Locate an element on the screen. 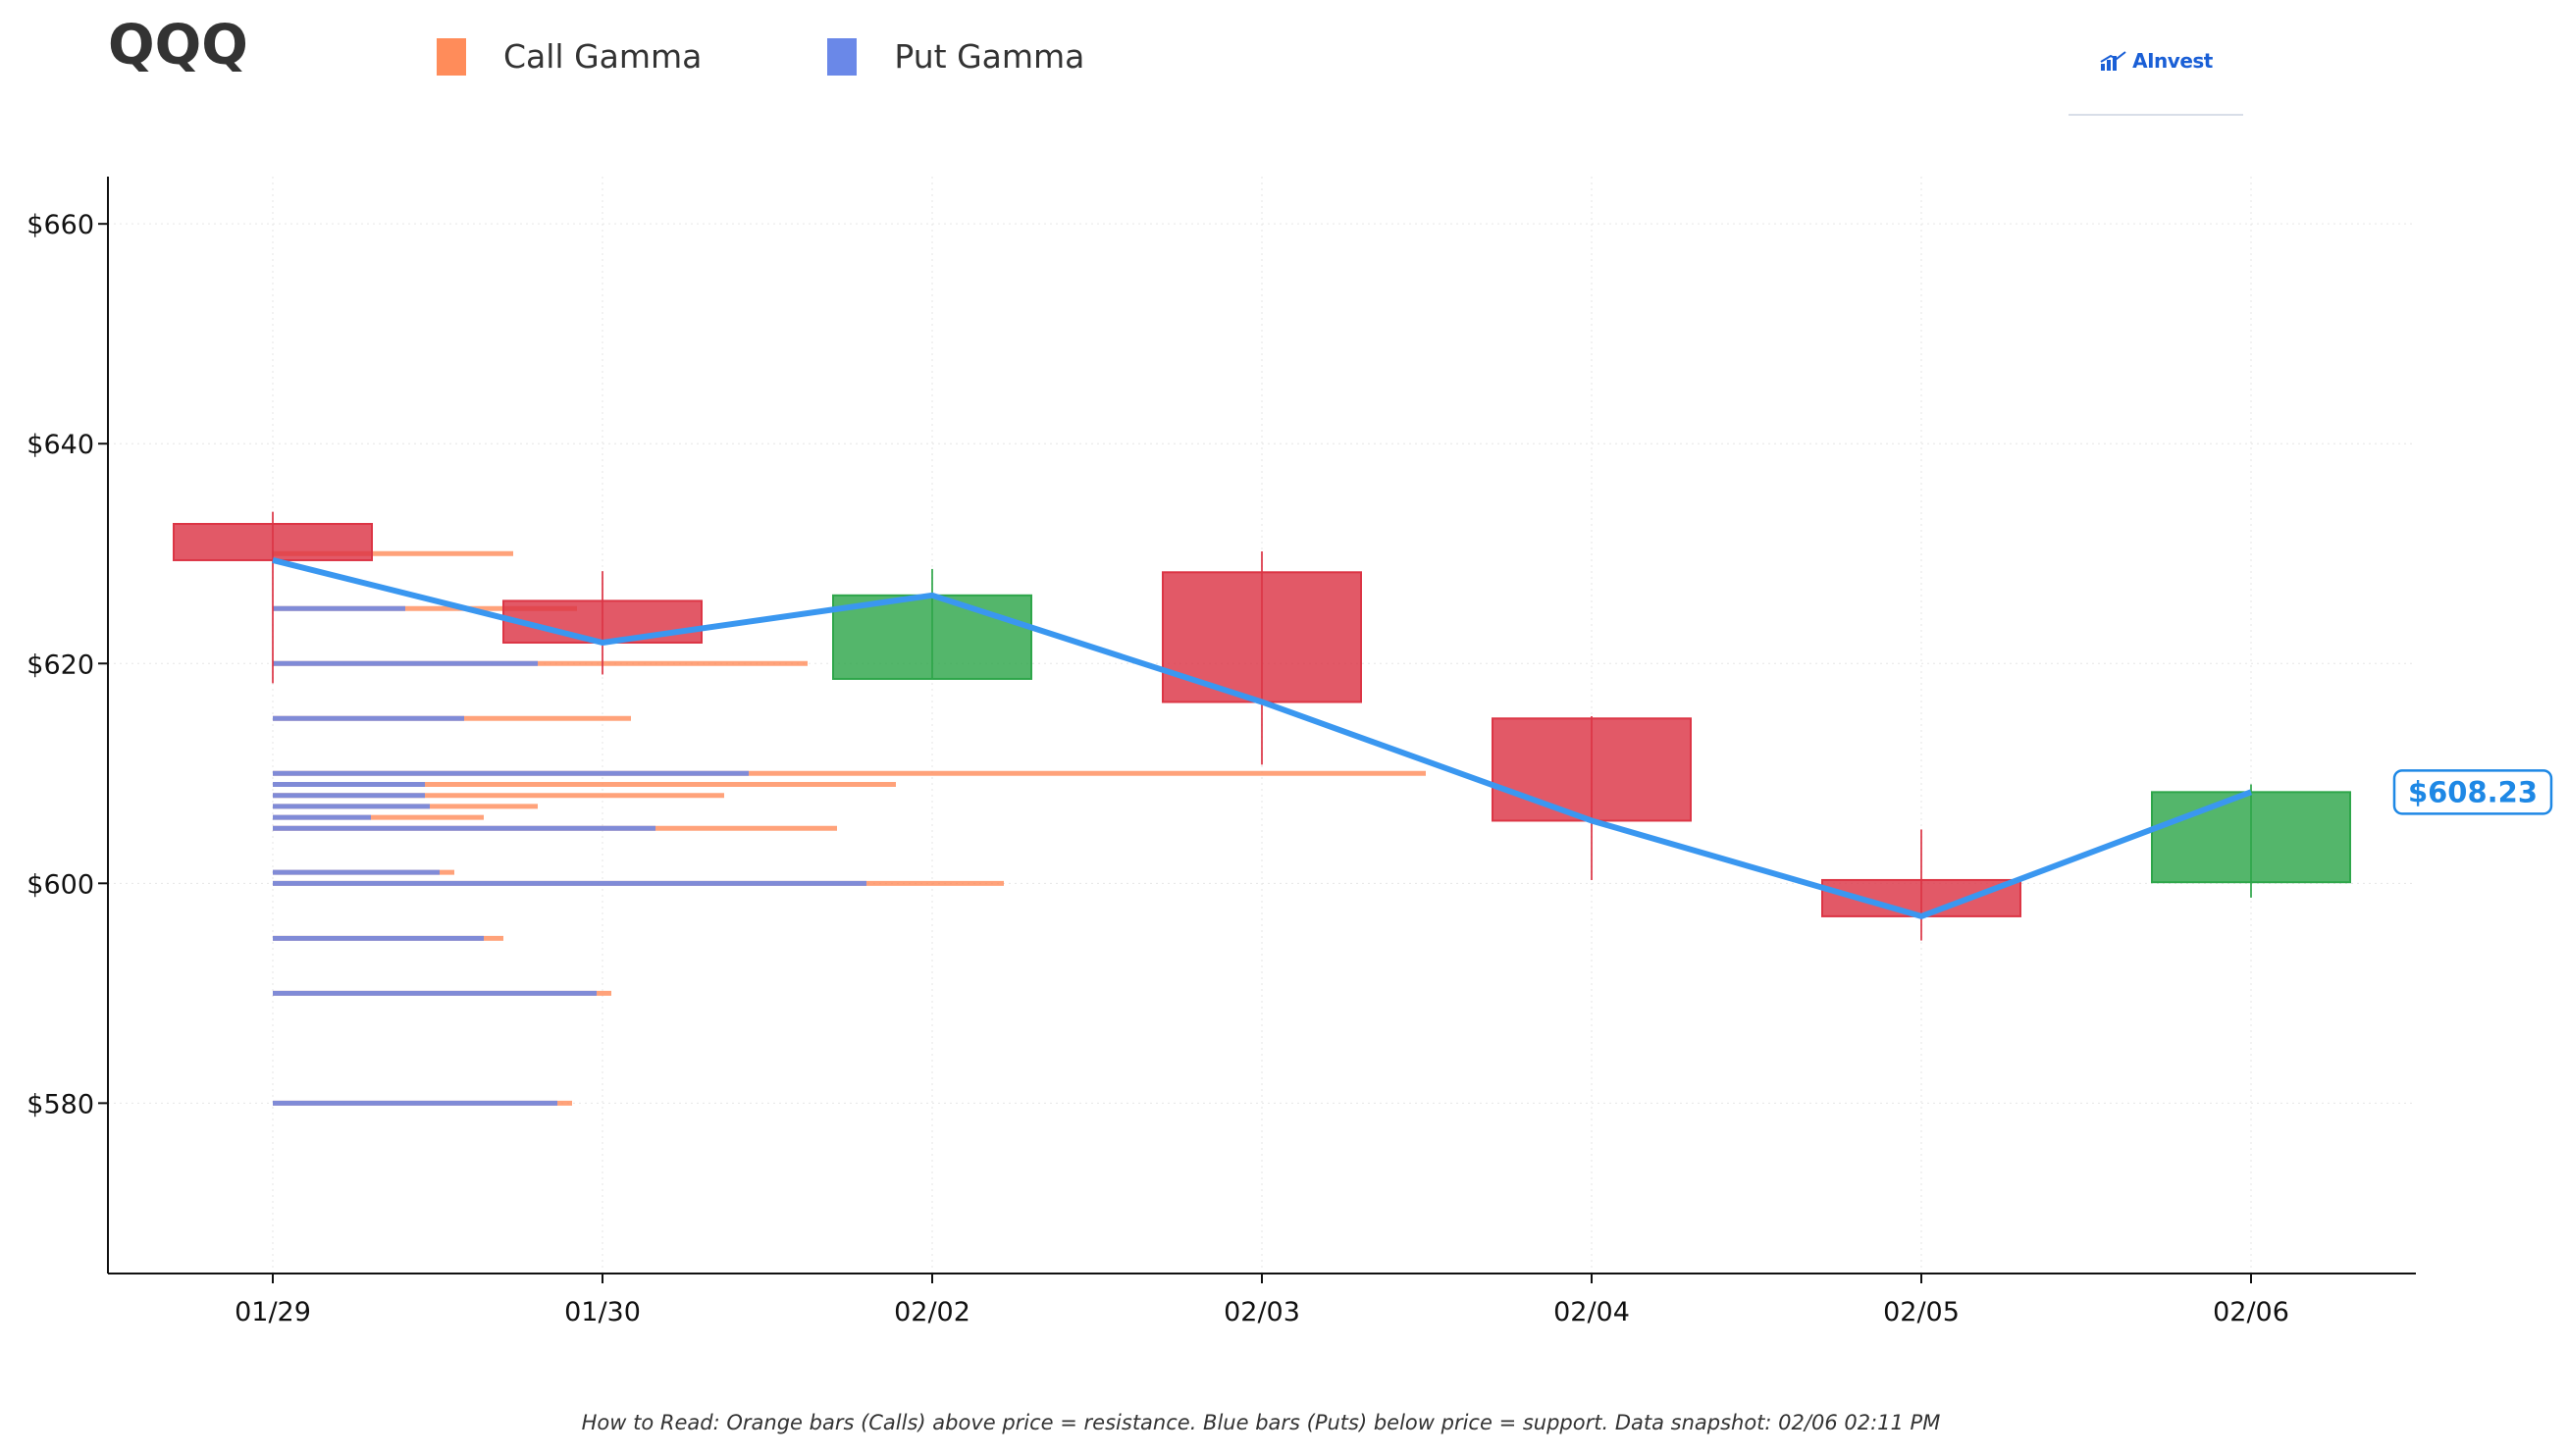  y-tick-label: $640 is located at coordinates (60, 445).